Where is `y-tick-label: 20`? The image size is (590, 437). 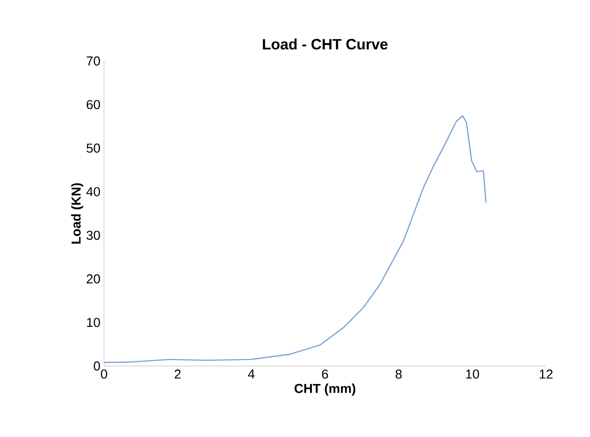
y-tick-label: 20 is located at coordinates (93, 279).